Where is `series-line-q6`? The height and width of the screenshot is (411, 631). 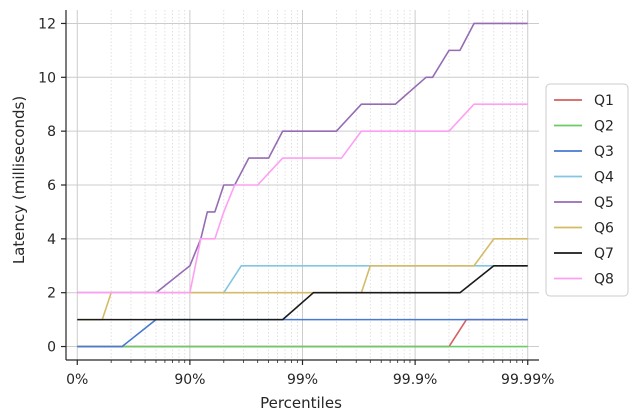 series-line-q6 is located at coordinates (302, 279).